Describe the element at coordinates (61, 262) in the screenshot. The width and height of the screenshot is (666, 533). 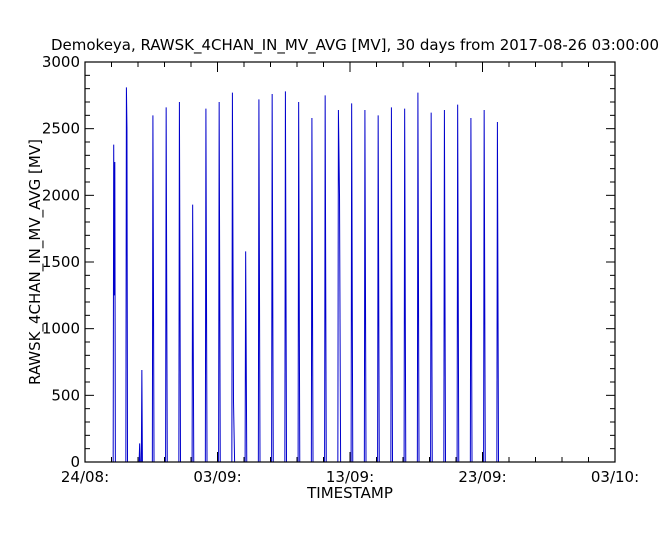
I see `y-tick-label: 1500` at that location.